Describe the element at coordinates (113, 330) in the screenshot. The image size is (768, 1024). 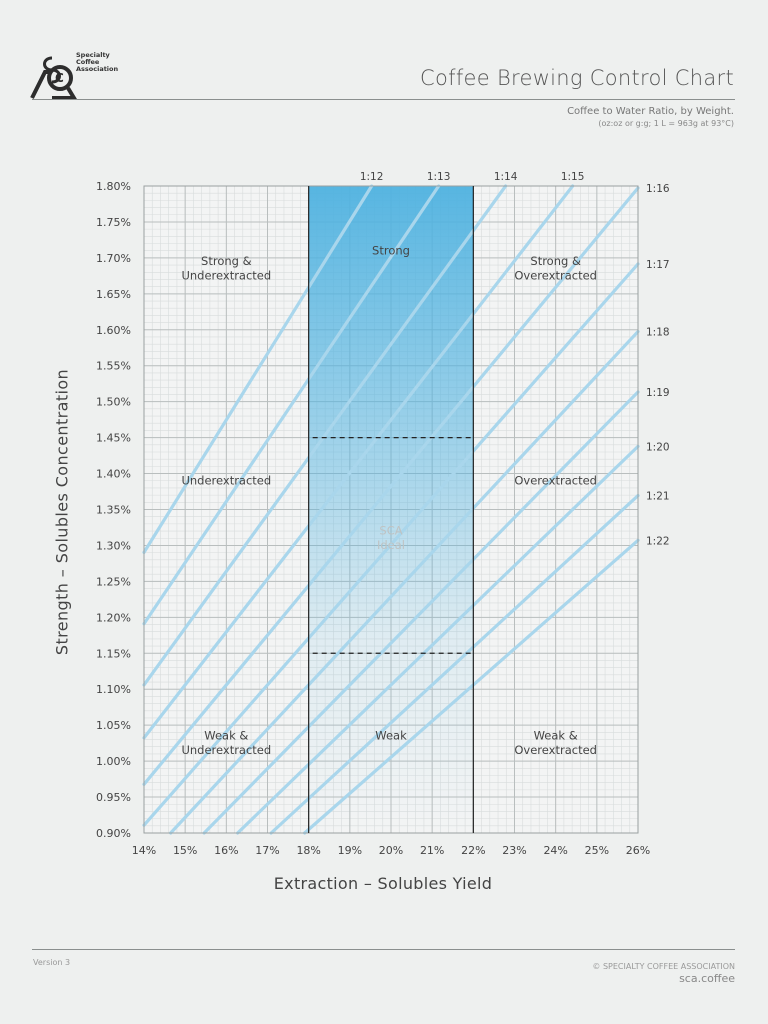
I see `y-tick-label: 1.60%` at that location.